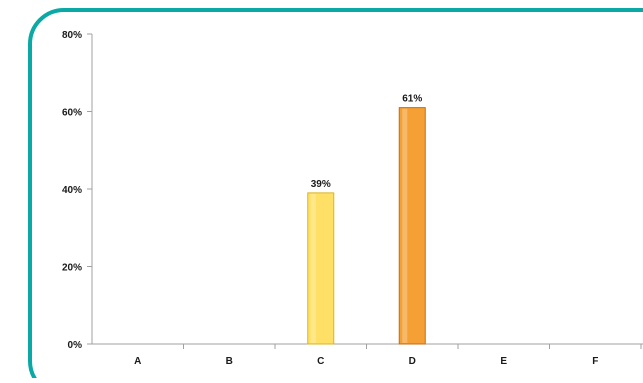 The width and height of the screenshot is (643, 383). Describe the element at coordinates (503, 361) in the screenshot. I see `x-tick-label: E` at that location.